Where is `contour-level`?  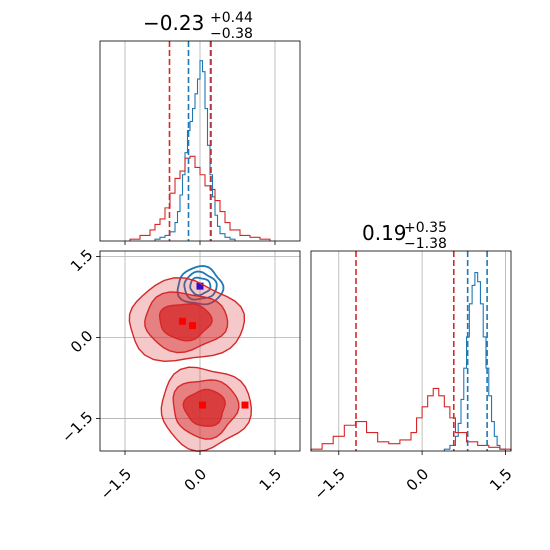 contour-level is located at coordinates (200, 285).